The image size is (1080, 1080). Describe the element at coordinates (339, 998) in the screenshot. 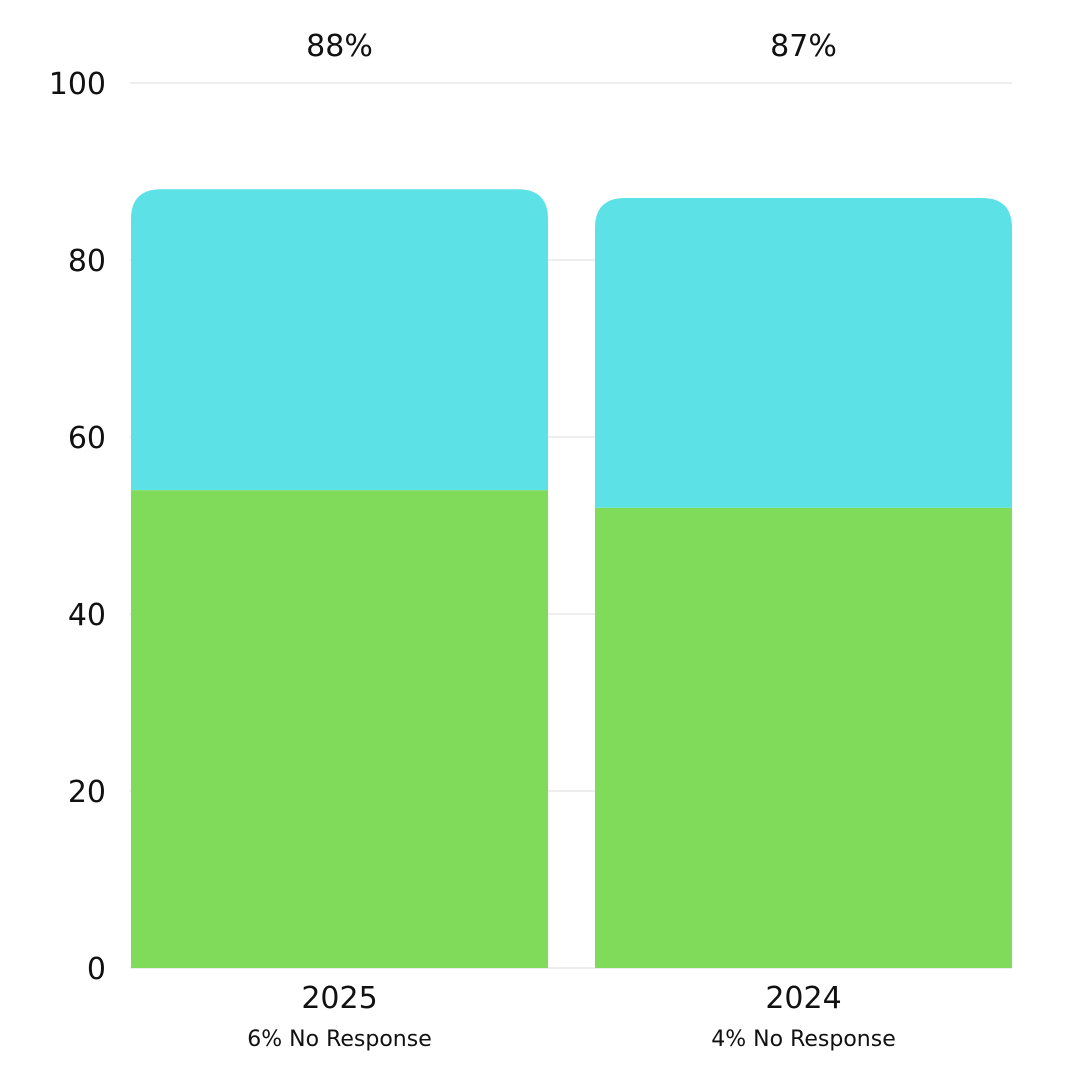

I see `x-category-label-2025: 2025` at that location.